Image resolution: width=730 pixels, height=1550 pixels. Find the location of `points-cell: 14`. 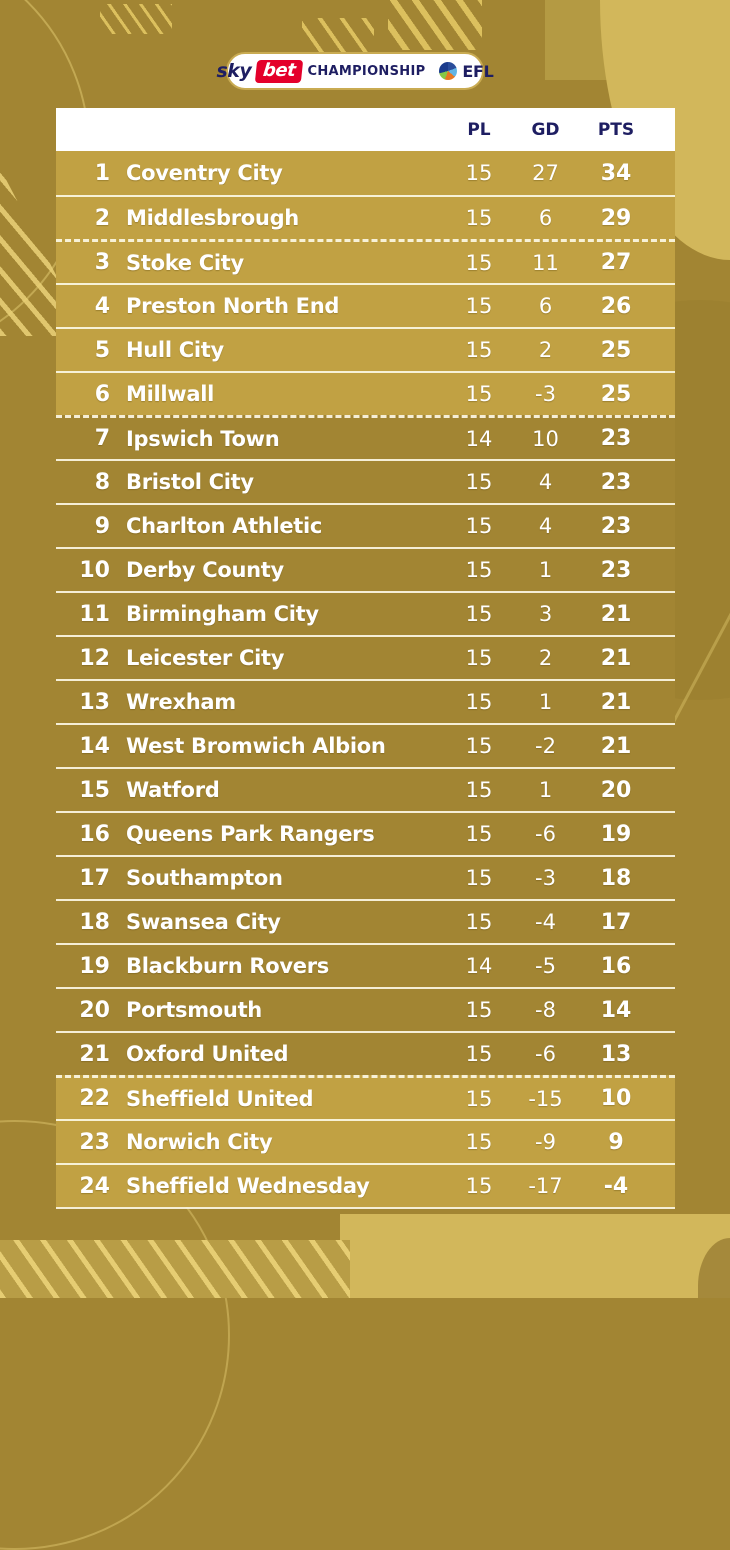

points-cell: 14 is located at coordinates (616, 1010).